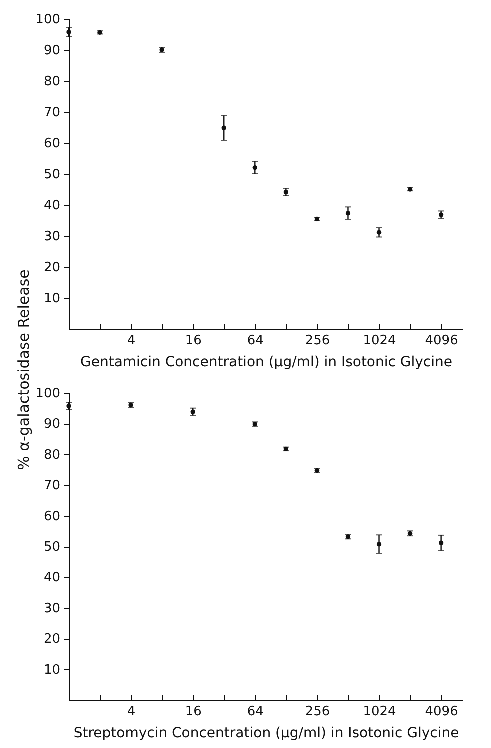 This screenshot has width=491, height=748. Describe the element at coordinates (24, 370) in the screenshot. I see `y-axis-title: % α-galactosidase Release` at that location.